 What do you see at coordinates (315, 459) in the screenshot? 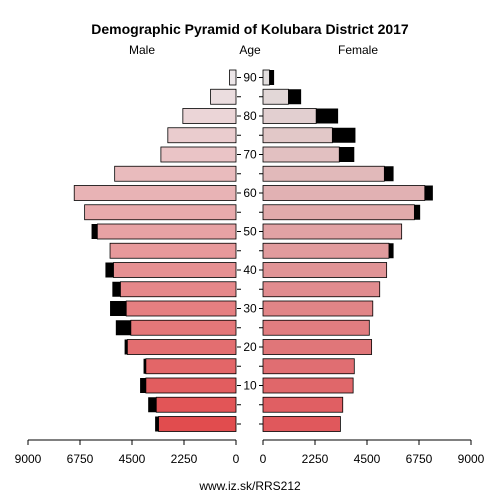
I see `x-tick-label-female-2250: 2250` at bounding box center [315, 459].